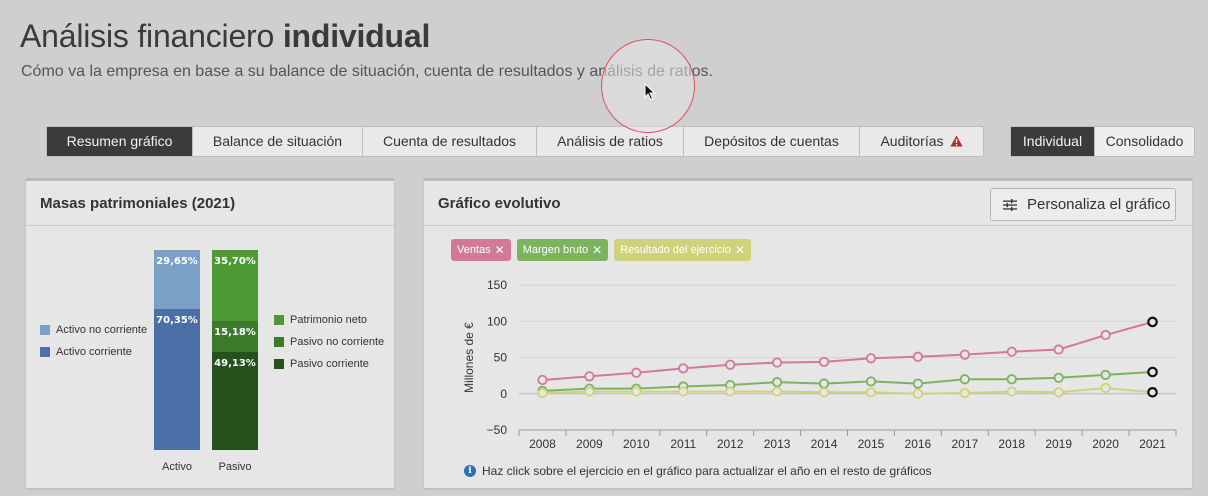 This screenshot has width=1208, height=496. I want to click on x-tick-label: 2020, so click(1105, 444).